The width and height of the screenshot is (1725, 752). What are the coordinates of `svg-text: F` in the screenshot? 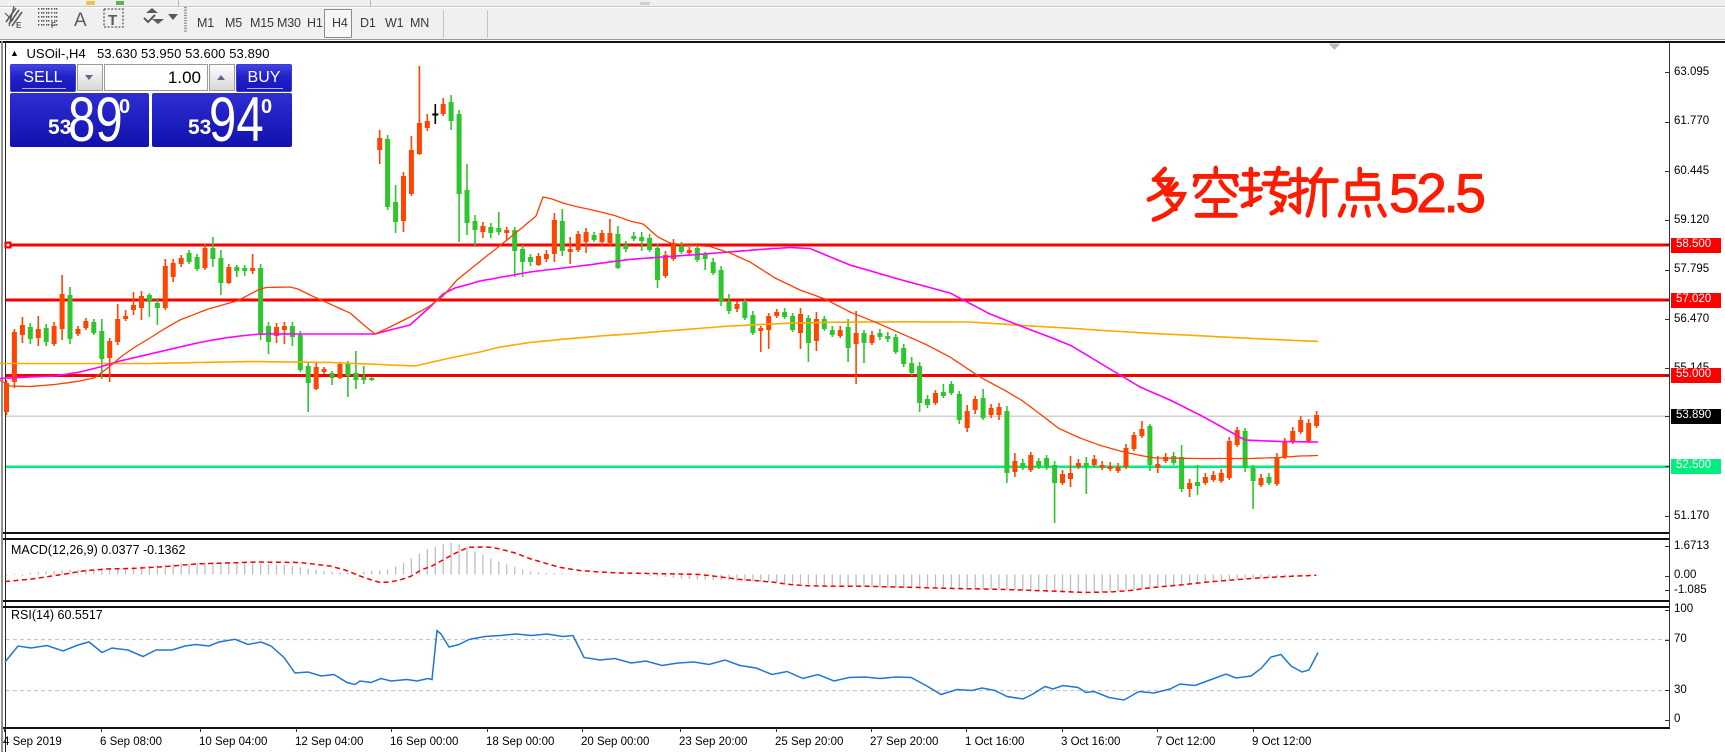 It's located at (53, 25).